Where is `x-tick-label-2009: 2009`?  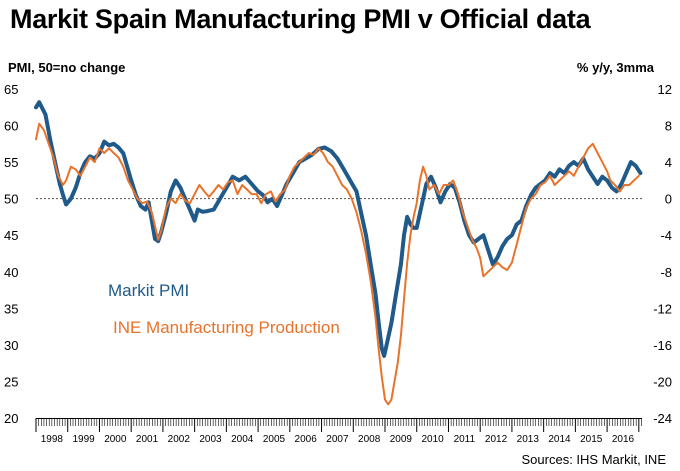
x-tick-label-2009: 2009 is located at coordinates (401, 439).